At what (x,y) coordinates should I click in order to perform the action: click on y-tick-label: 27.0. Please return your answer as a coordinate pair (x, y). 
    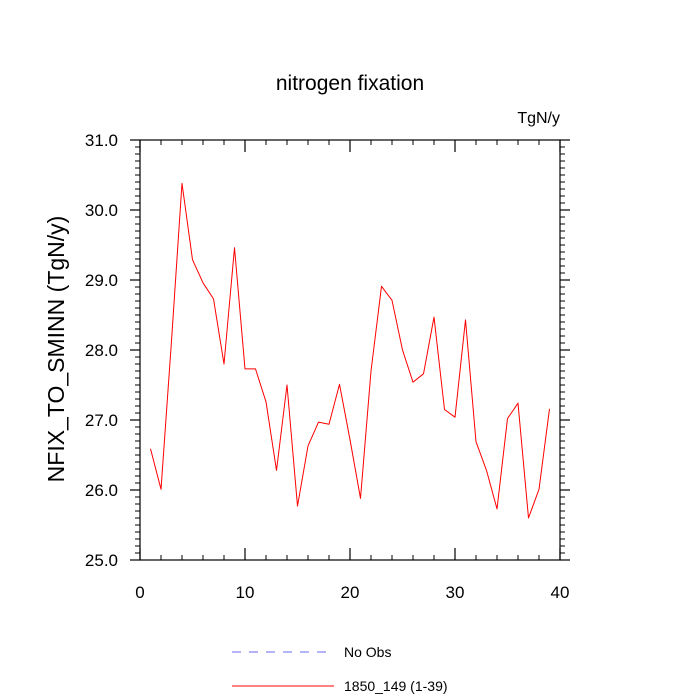
    Looking at the image, I should click on (101, 420).